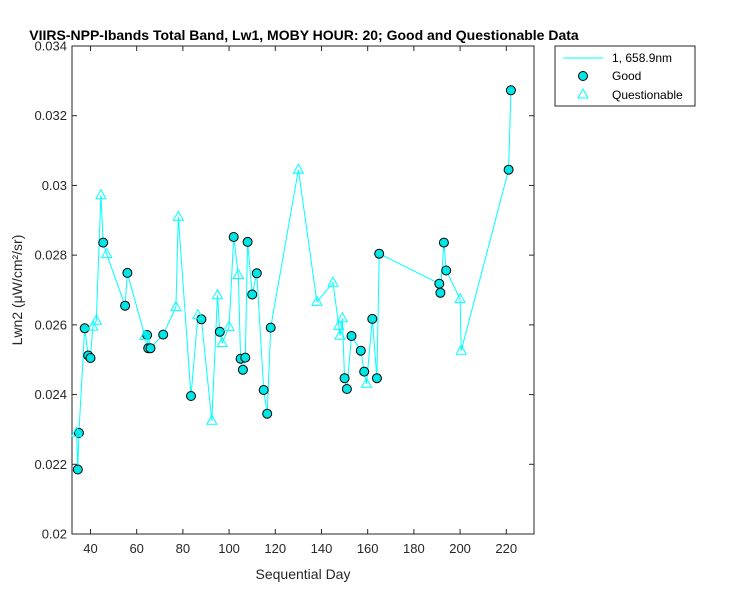  Describe the element at coordinates (583, 76) in the screenshot. I see `legend-good-marker` at that location.